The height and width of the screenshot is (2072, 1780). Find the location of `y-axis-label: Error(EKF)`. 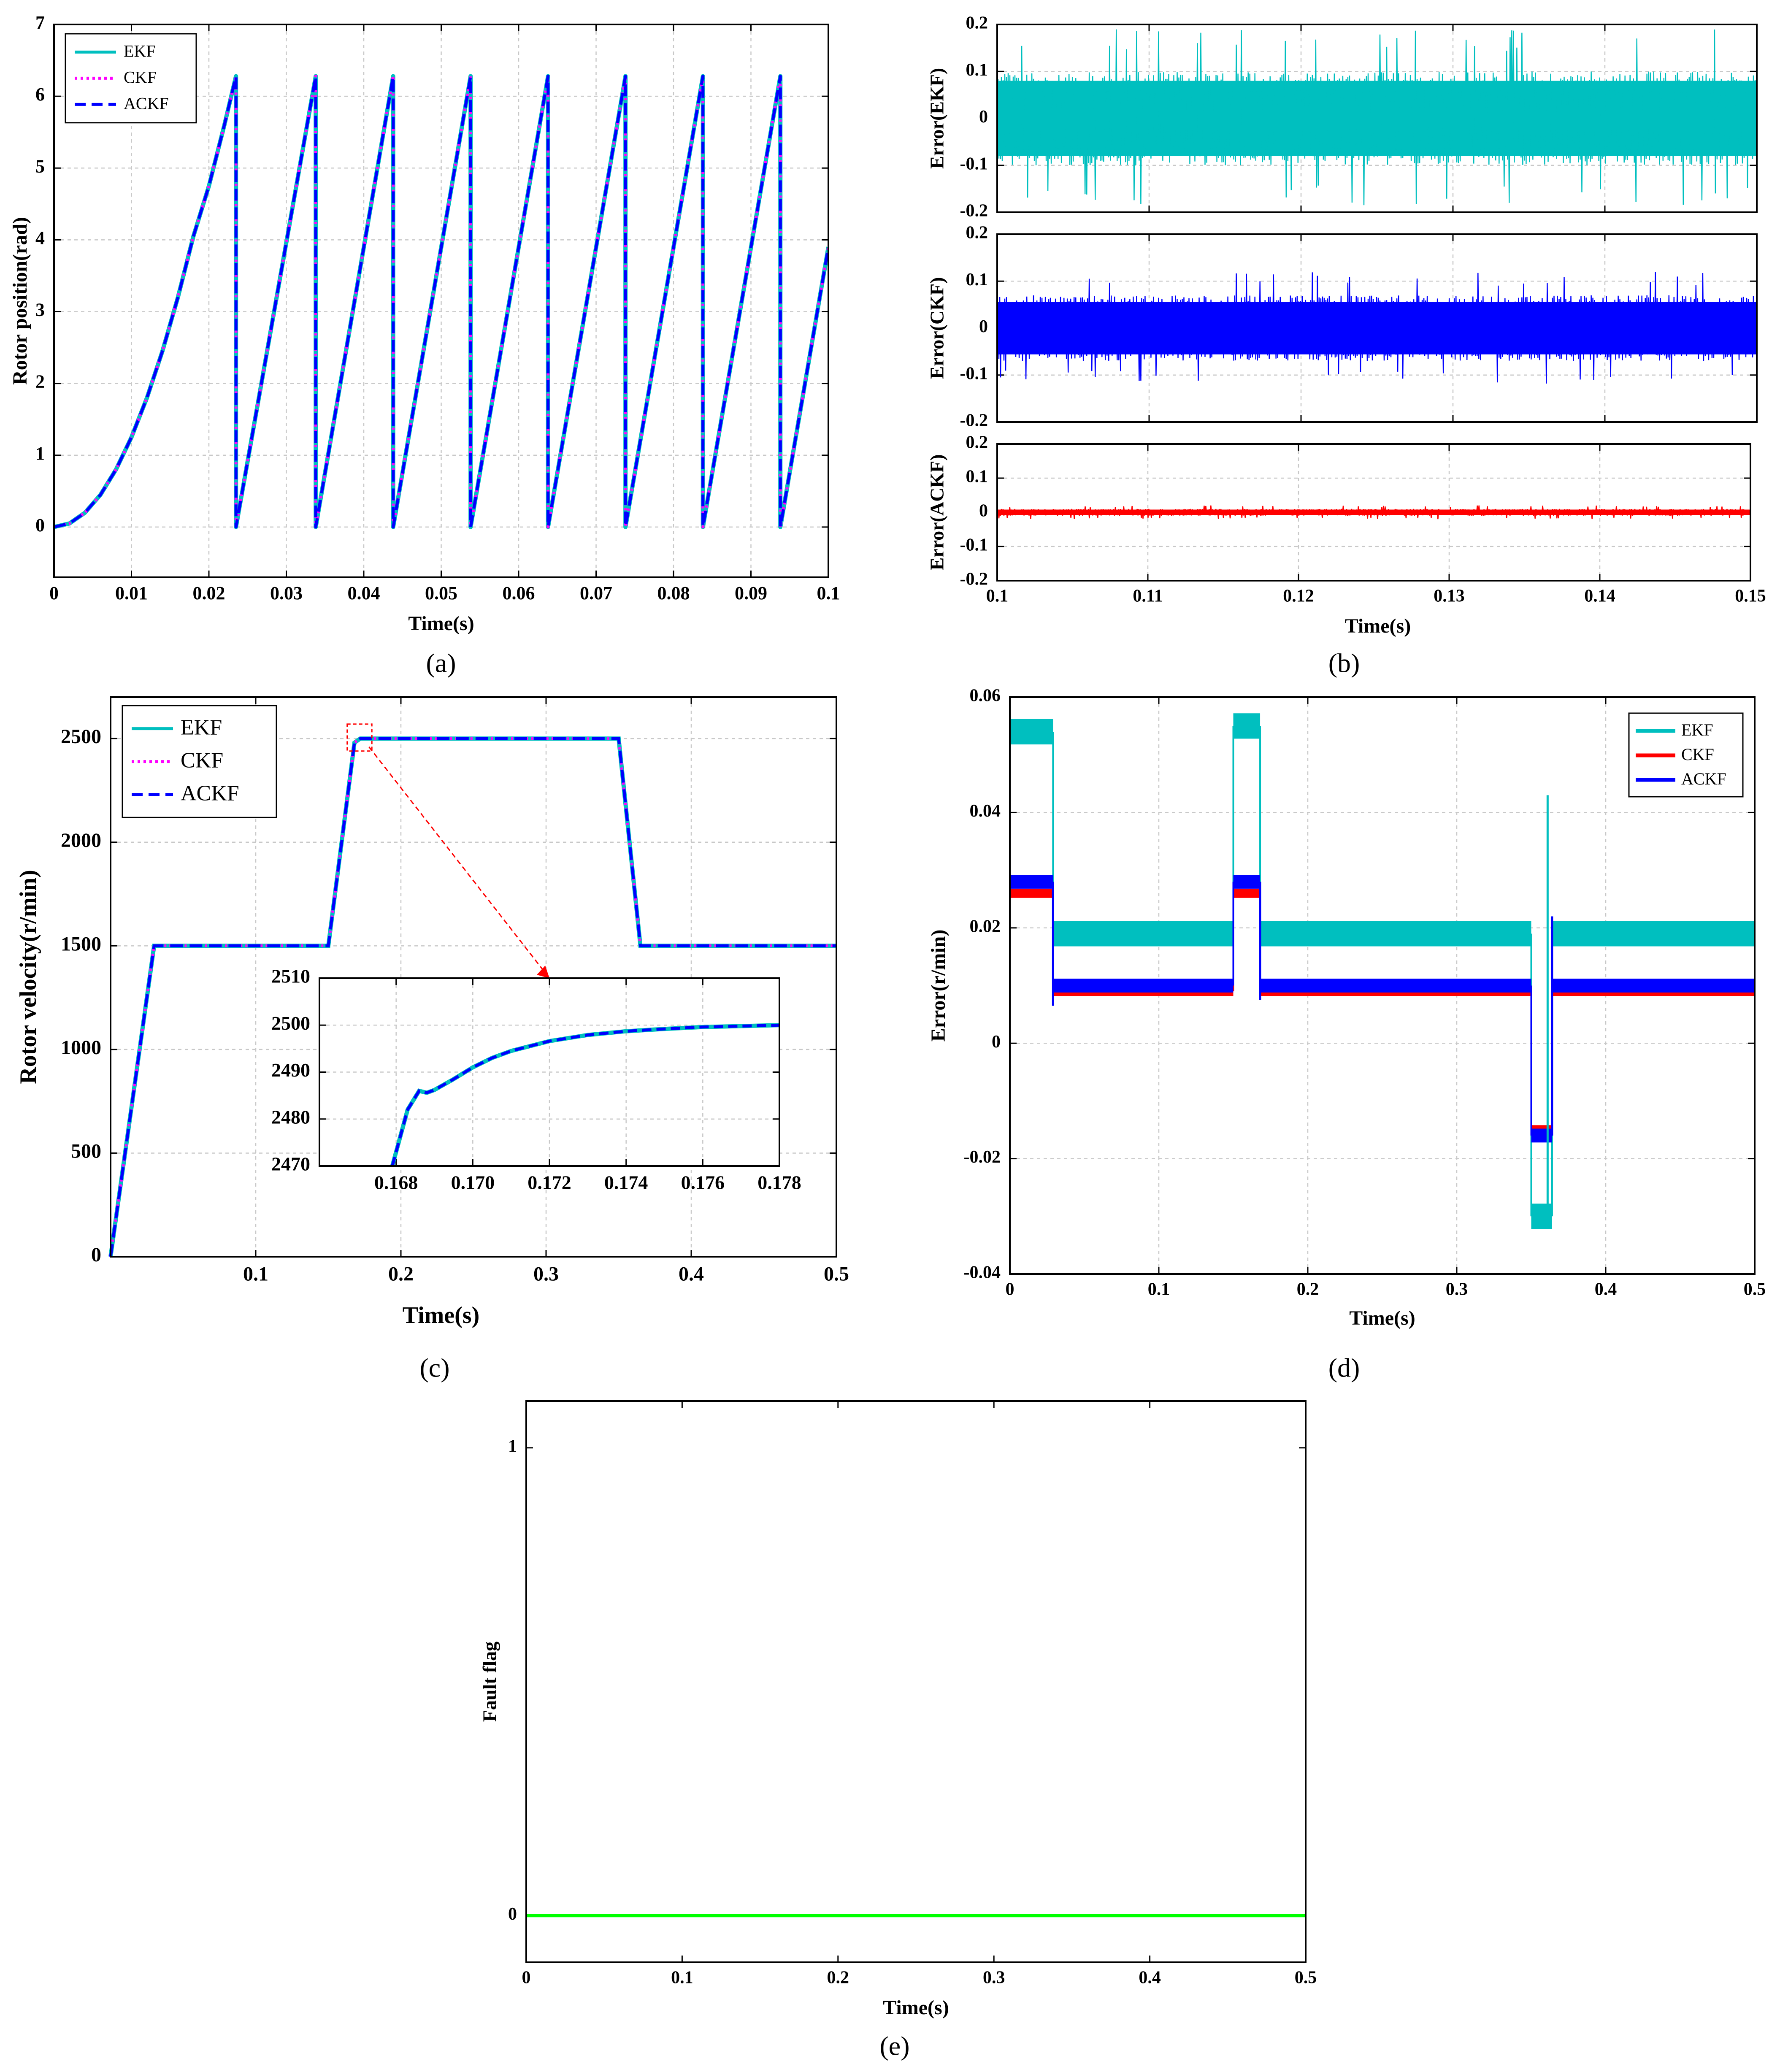

y-axis-label: Error(EKF) is located at coordinates (937, 118).